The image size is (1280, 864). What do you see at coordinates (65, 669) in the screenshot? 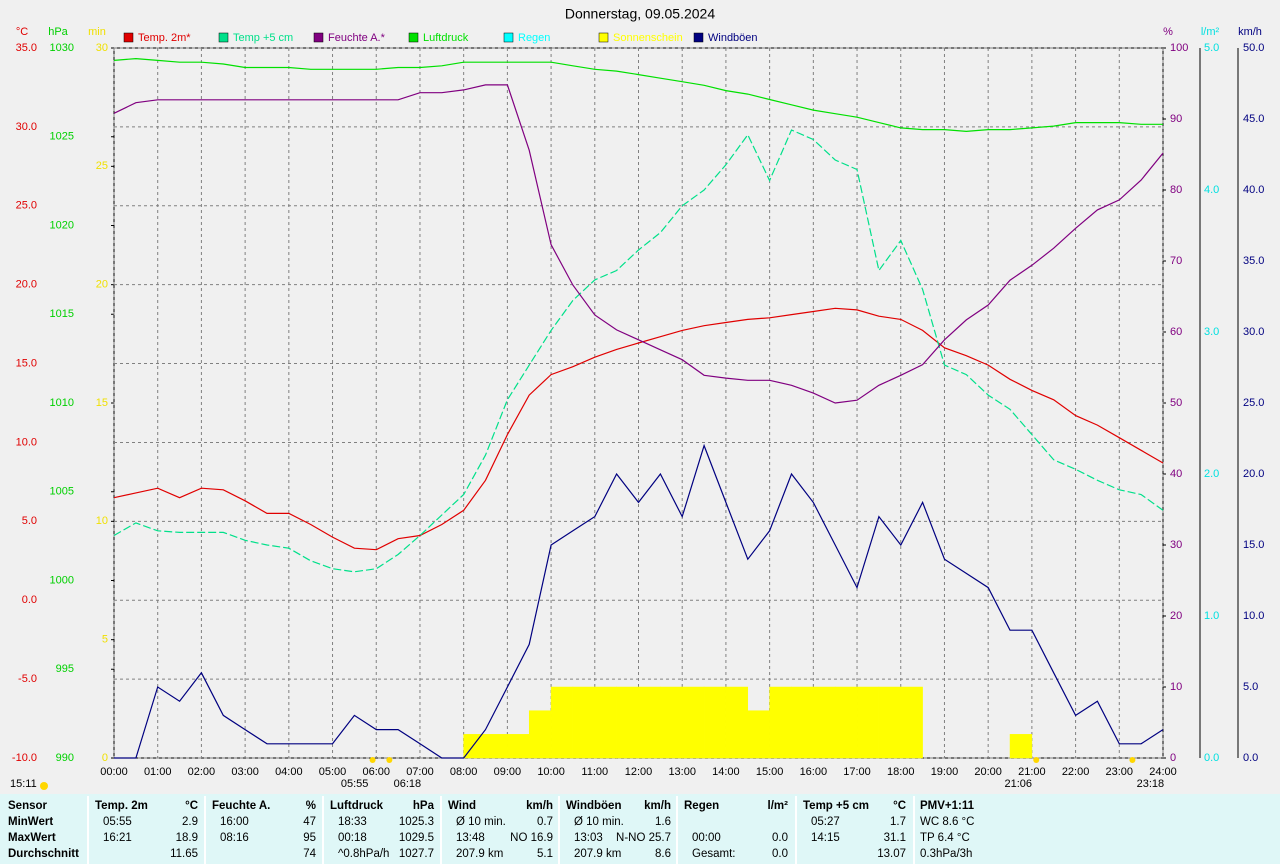
I see `y-tick-label: 995` at bounding box center [65, 669].